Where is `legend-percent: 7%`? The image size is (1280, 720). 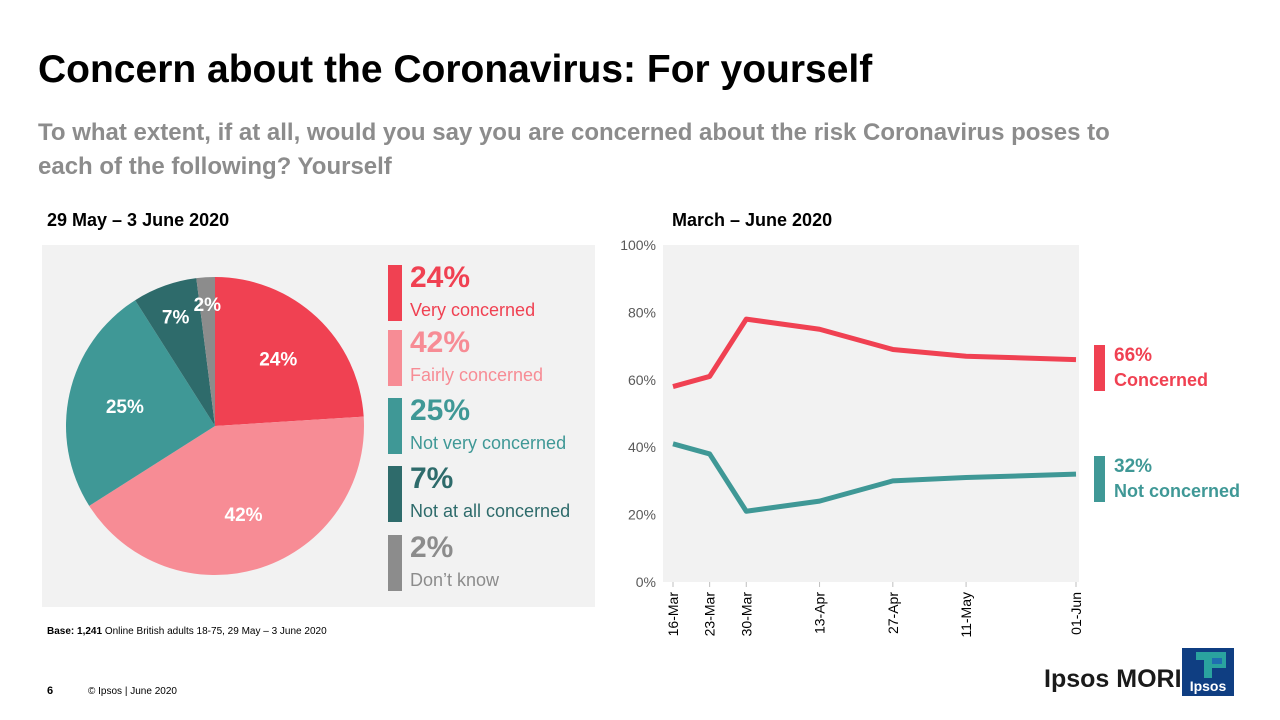 legend-percent: 7% is located at coordinates (432, 478).